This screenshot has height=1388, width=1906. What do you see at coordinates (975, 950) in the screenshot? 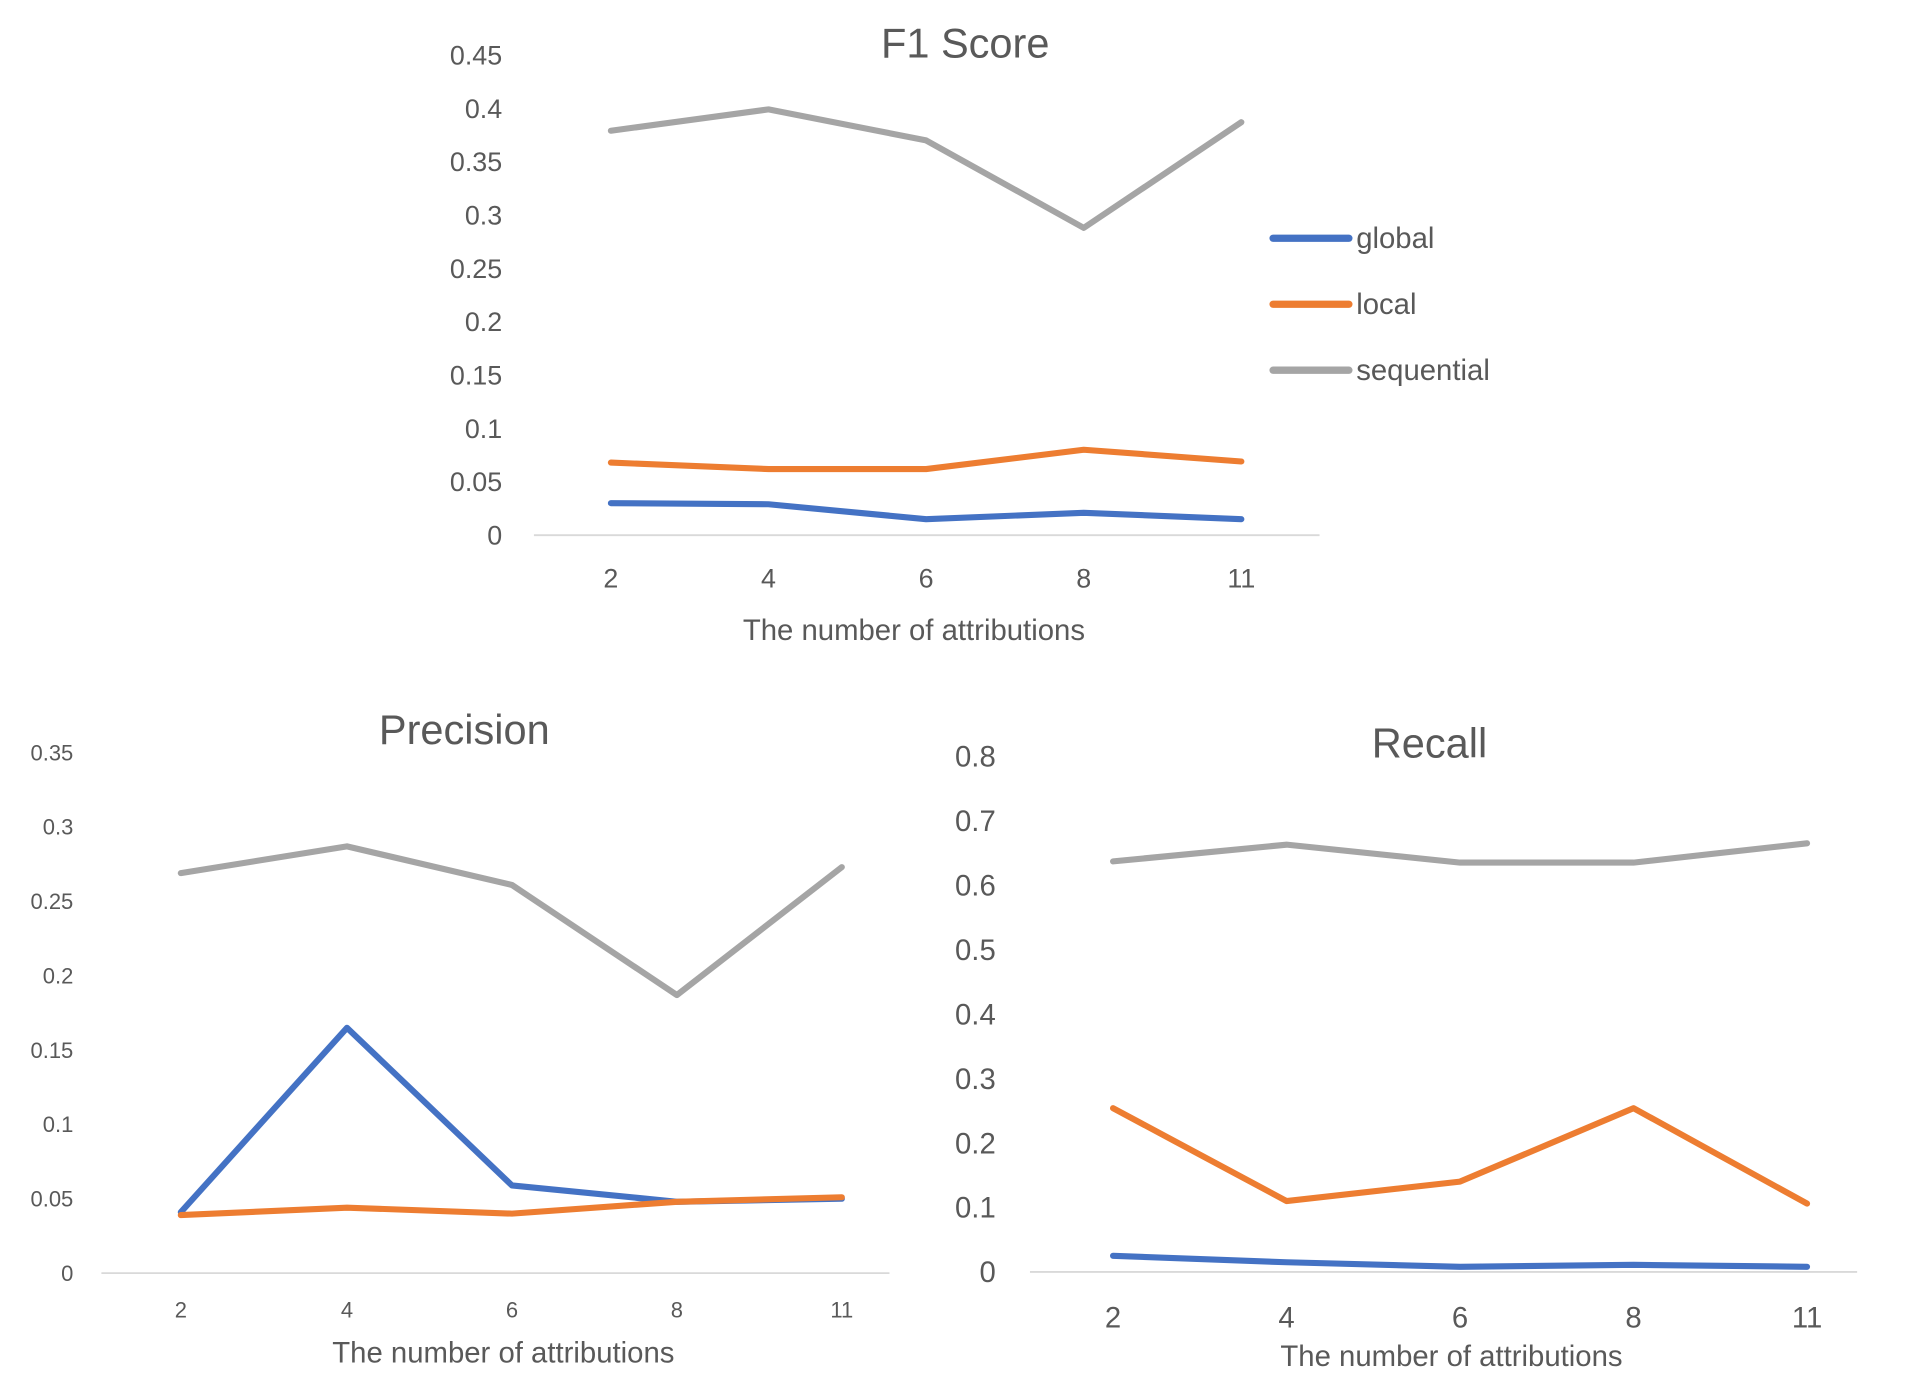
I see `y-tick-label: 0.5` at bounding box center [975, 950].